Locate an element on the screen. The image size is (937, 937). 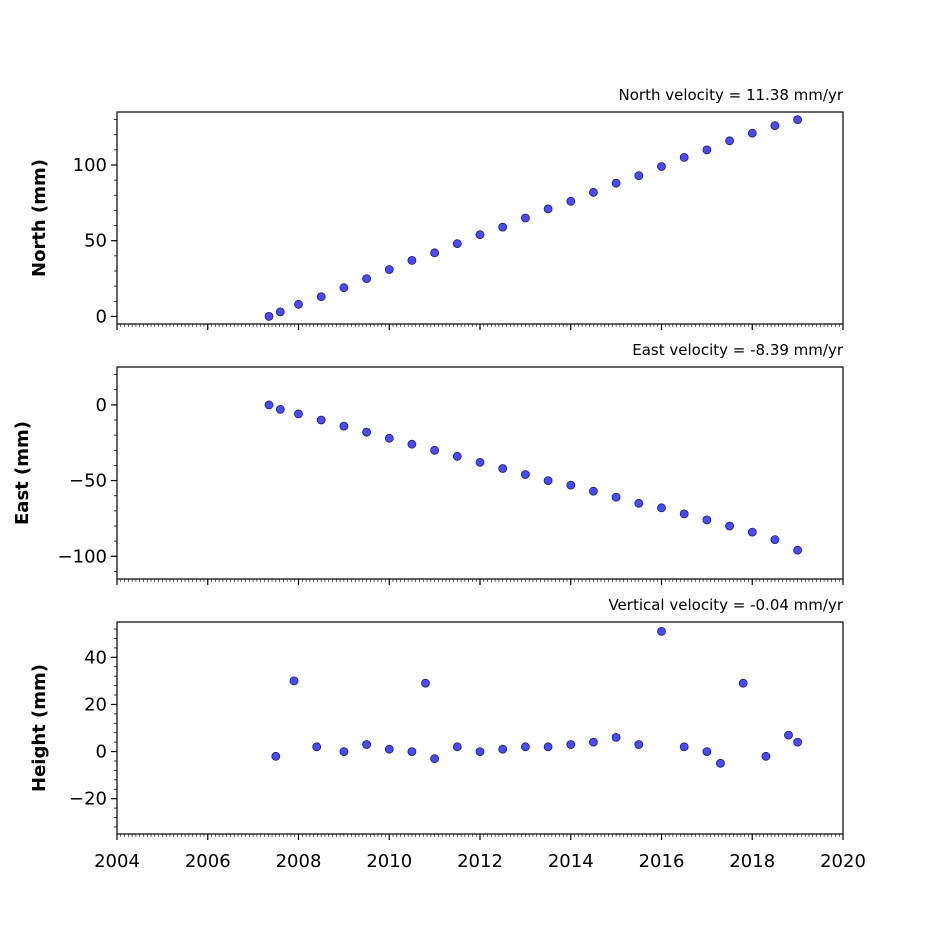
north-y-tick-label: 50 is located at coordinates (95, 241).